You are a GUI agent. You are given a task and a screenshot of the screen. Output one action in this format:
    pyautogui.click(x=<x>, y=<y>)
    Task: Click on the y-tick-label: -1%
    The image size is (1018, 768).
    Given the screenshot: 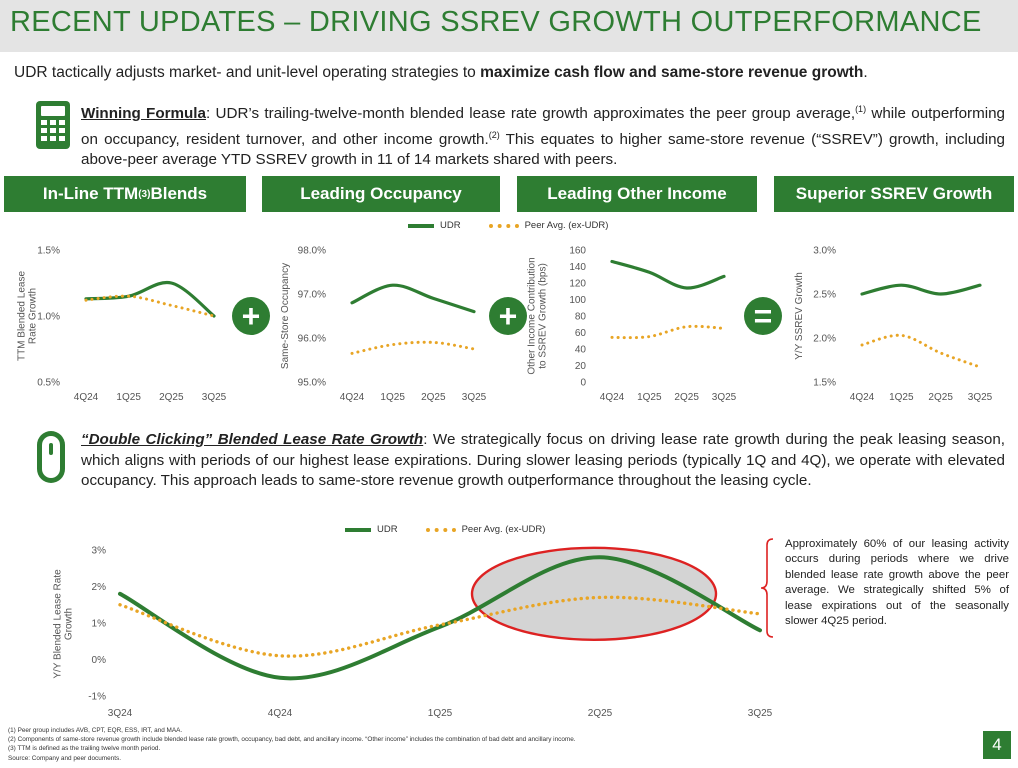 What is the action you would take?
    pyautogui.click(x=97, y=697)
    